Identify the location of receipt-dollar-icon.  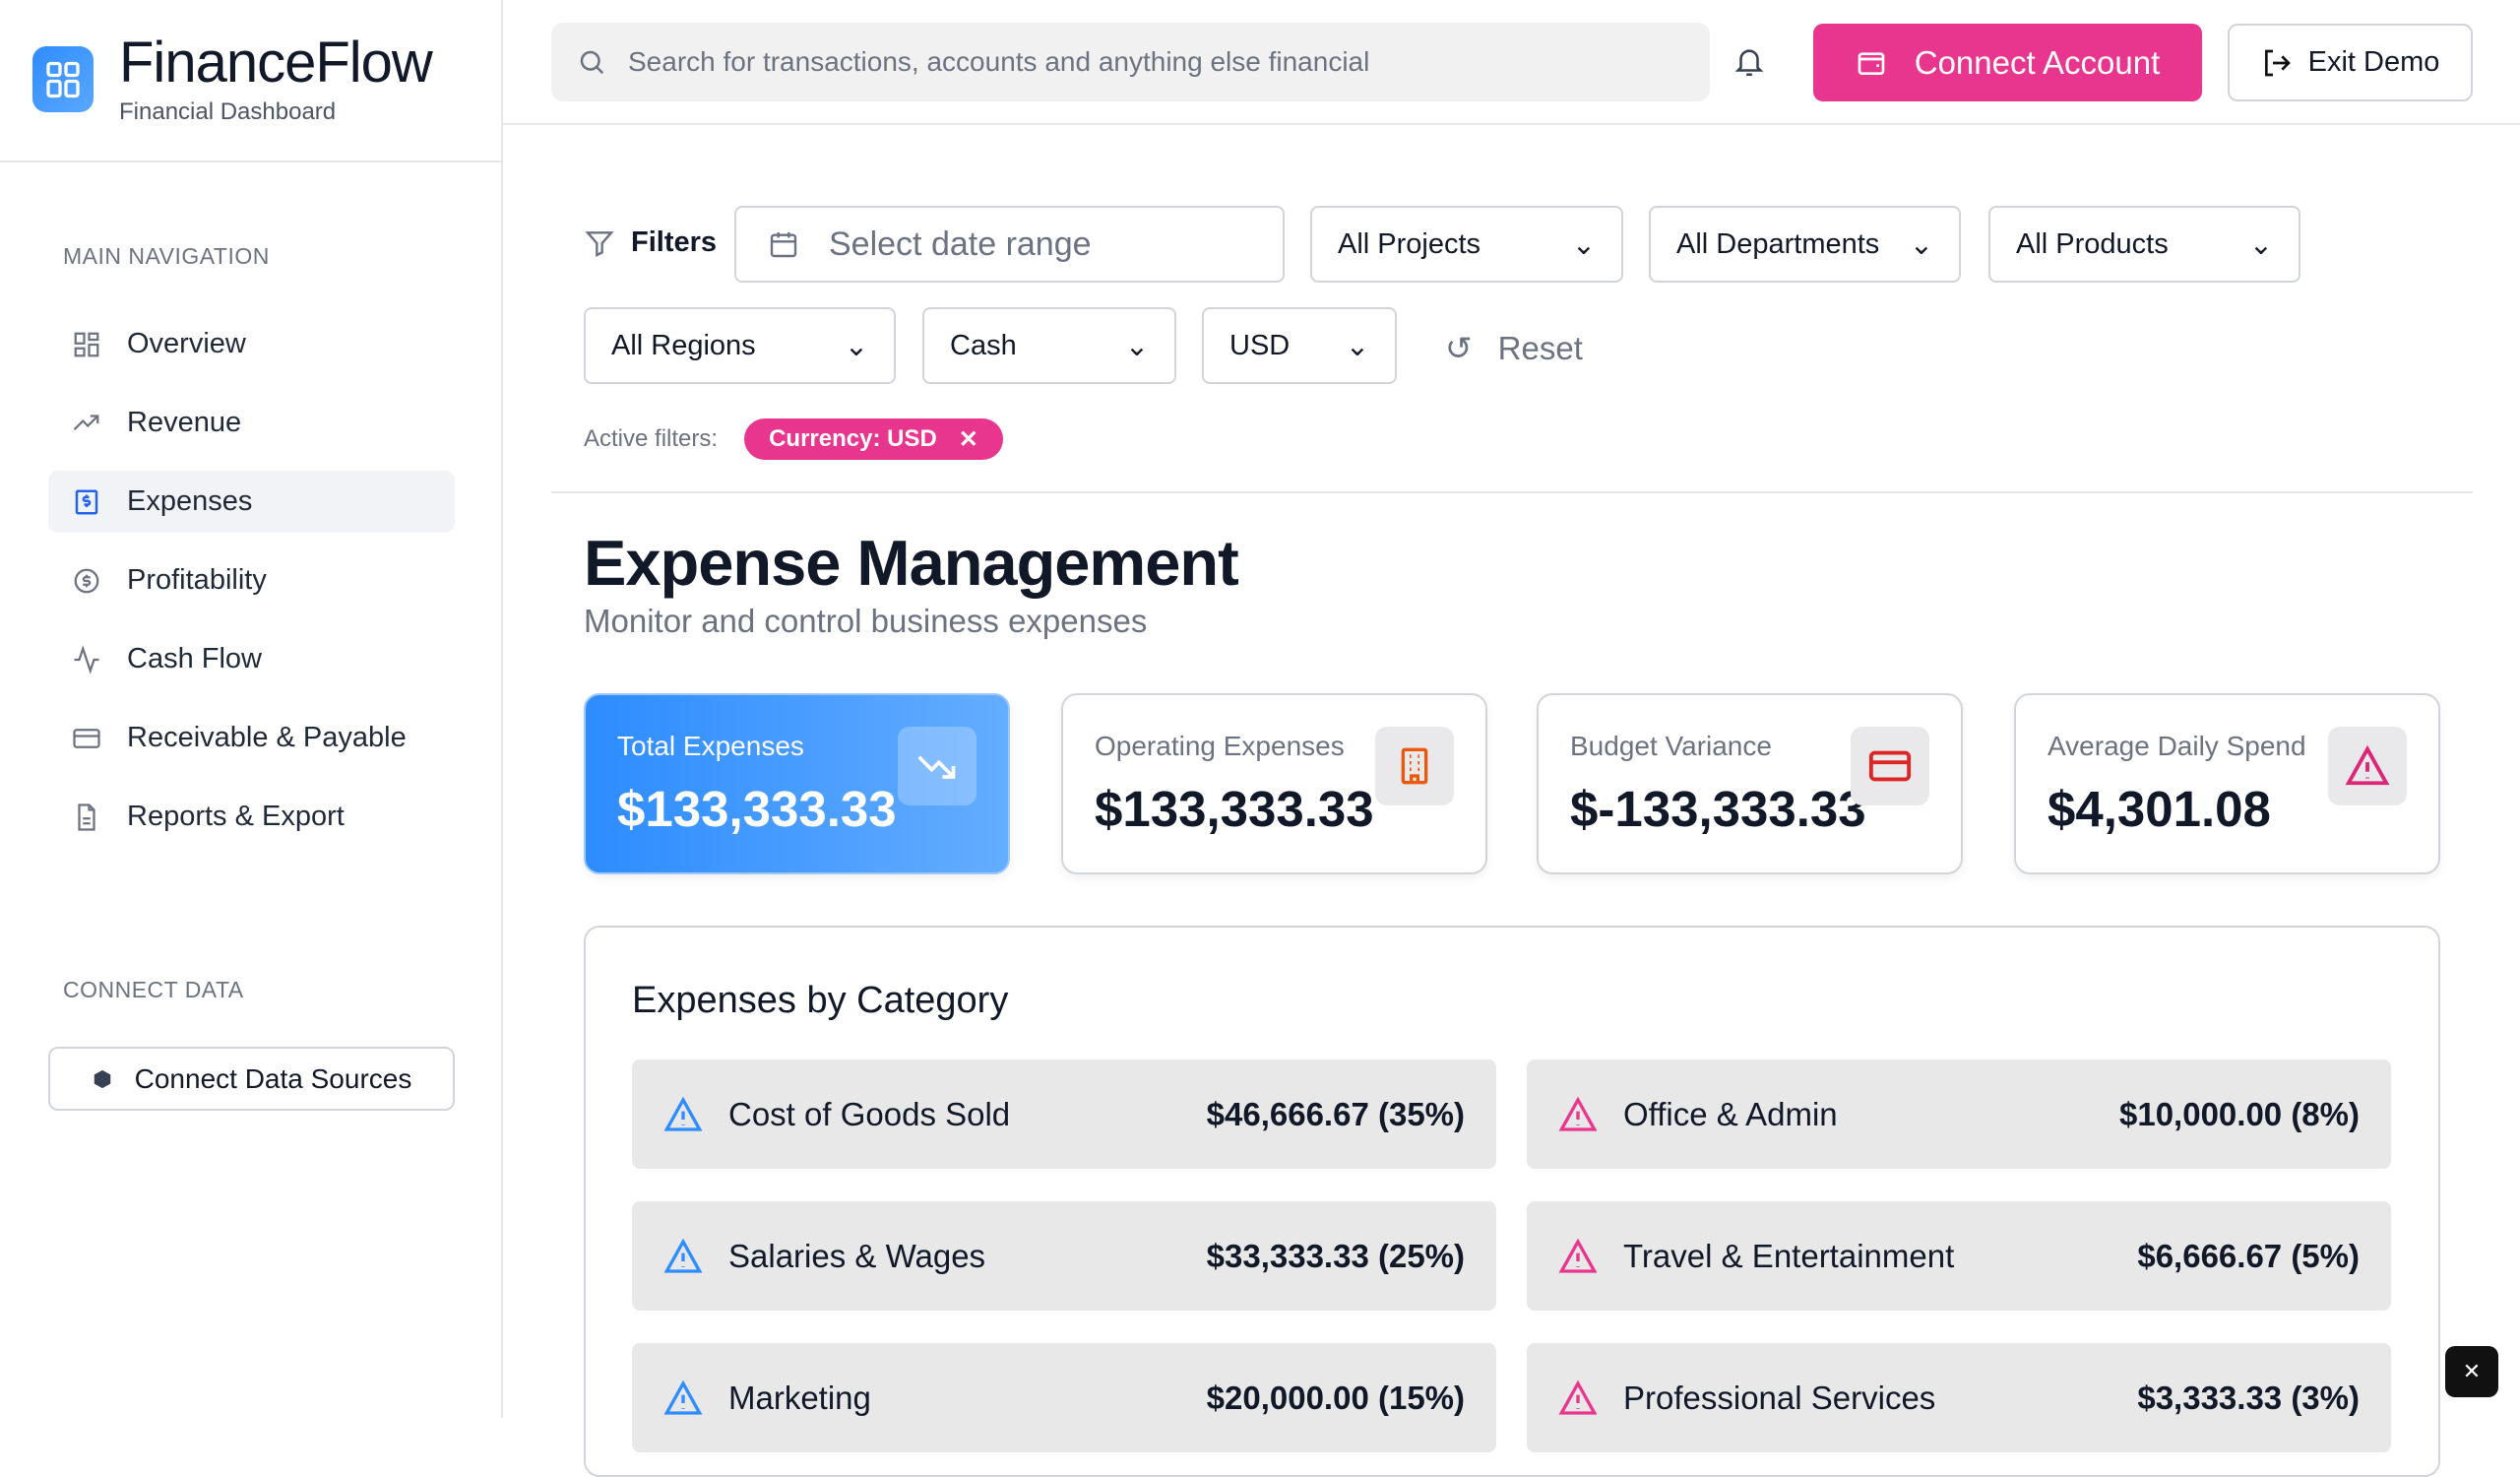
(86, 502).